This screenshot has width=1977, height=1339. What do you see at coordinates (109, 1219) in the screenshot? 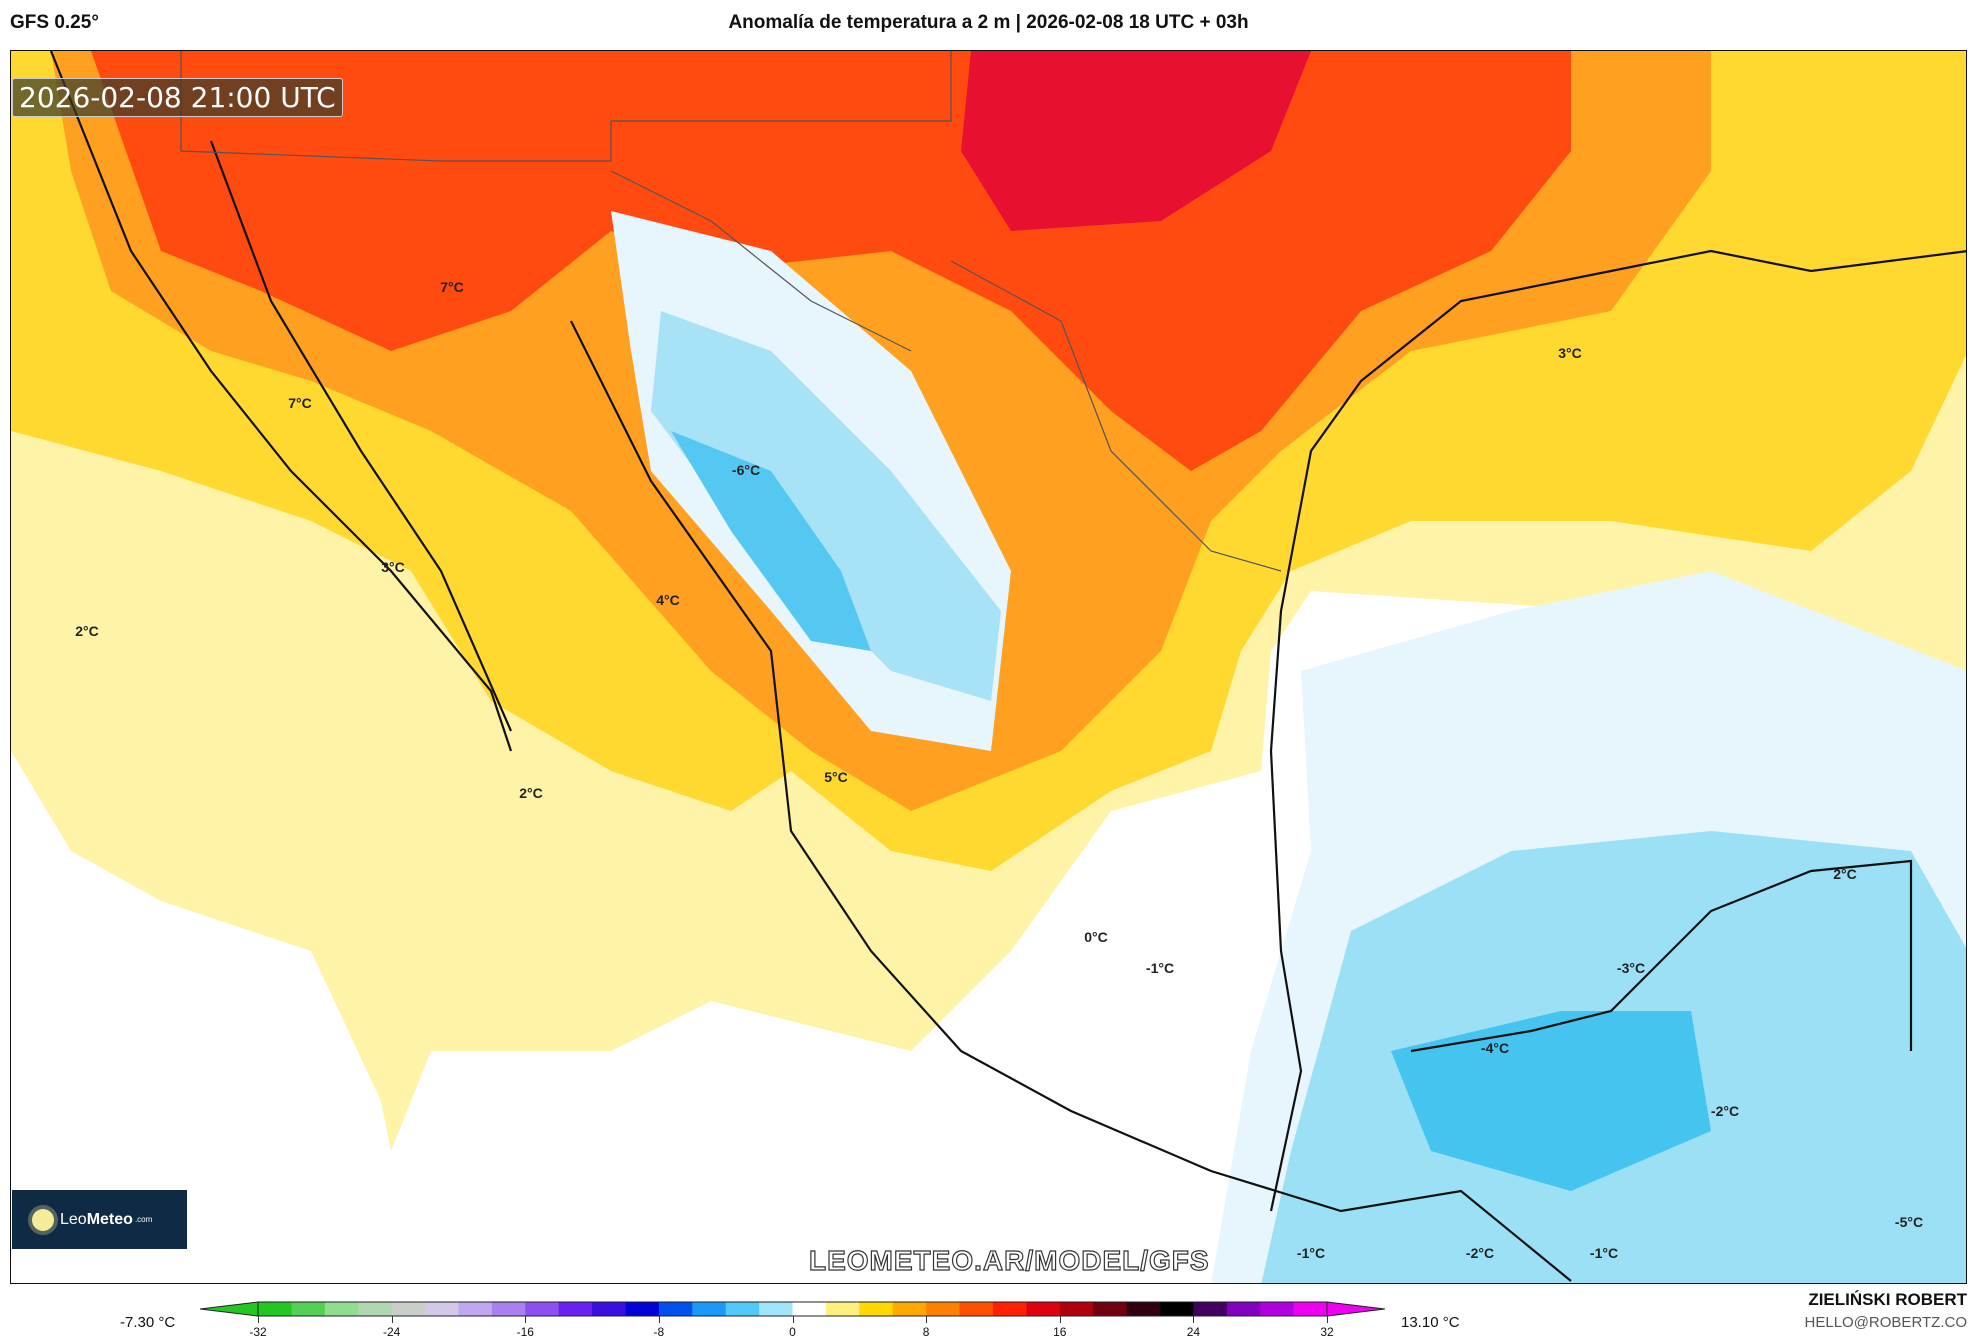
I see `logo-text-meteo: Meteo` at bounding box center [109, 1219].